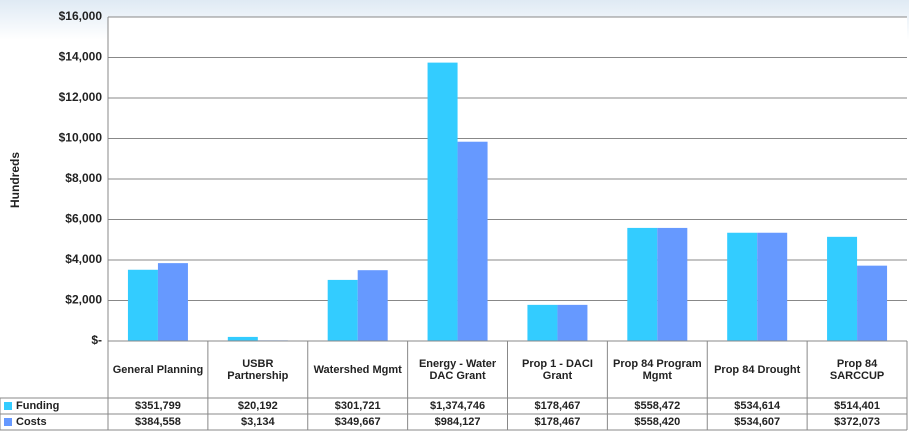 This screenshot has width=909, height=431. What do you see at coordinates (38, 406) in the screenshot?
I see `legend-label: Funding` at bounding box center [38, 406].